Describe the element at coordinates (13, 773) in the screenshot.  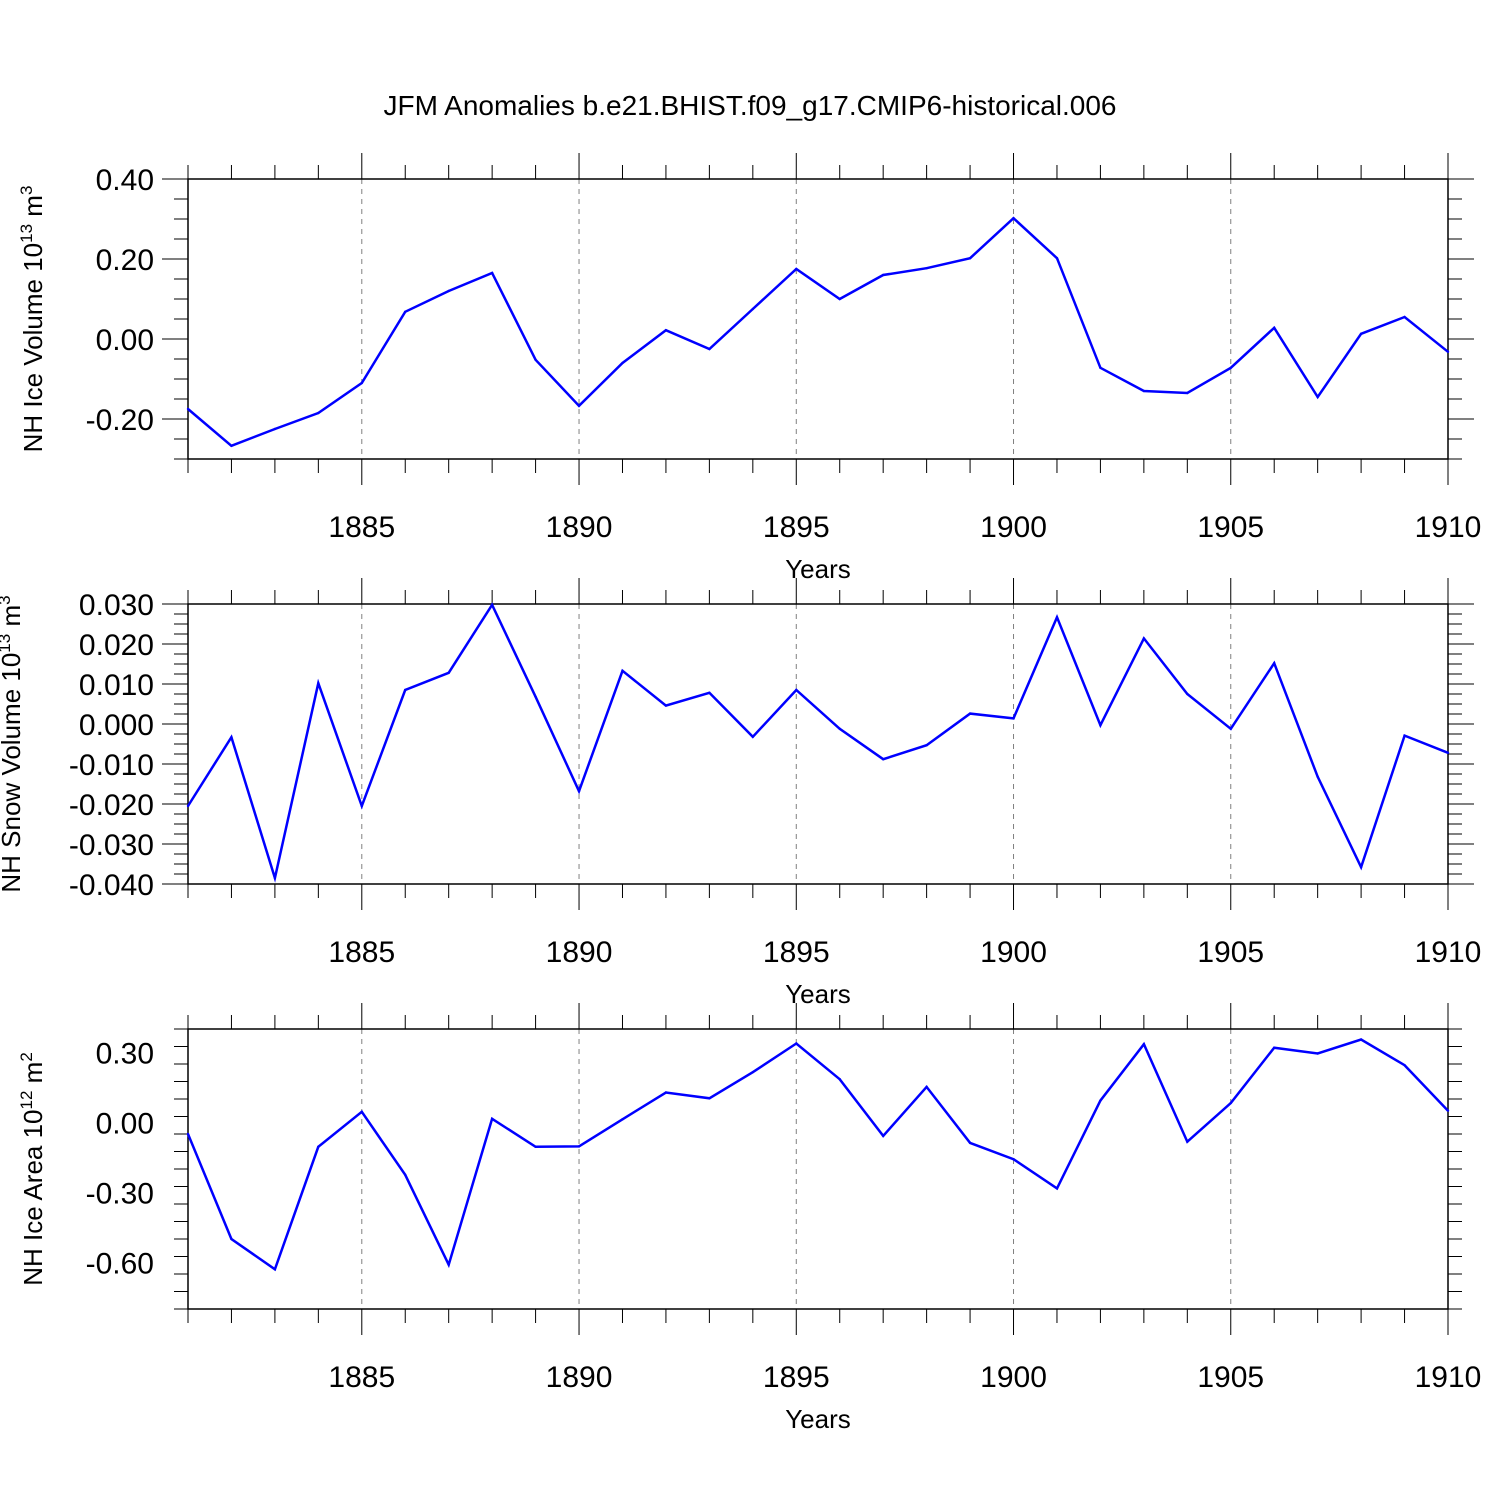
I see `panel2-y-axis-title-main: NH Snow Volume 10` at that location.